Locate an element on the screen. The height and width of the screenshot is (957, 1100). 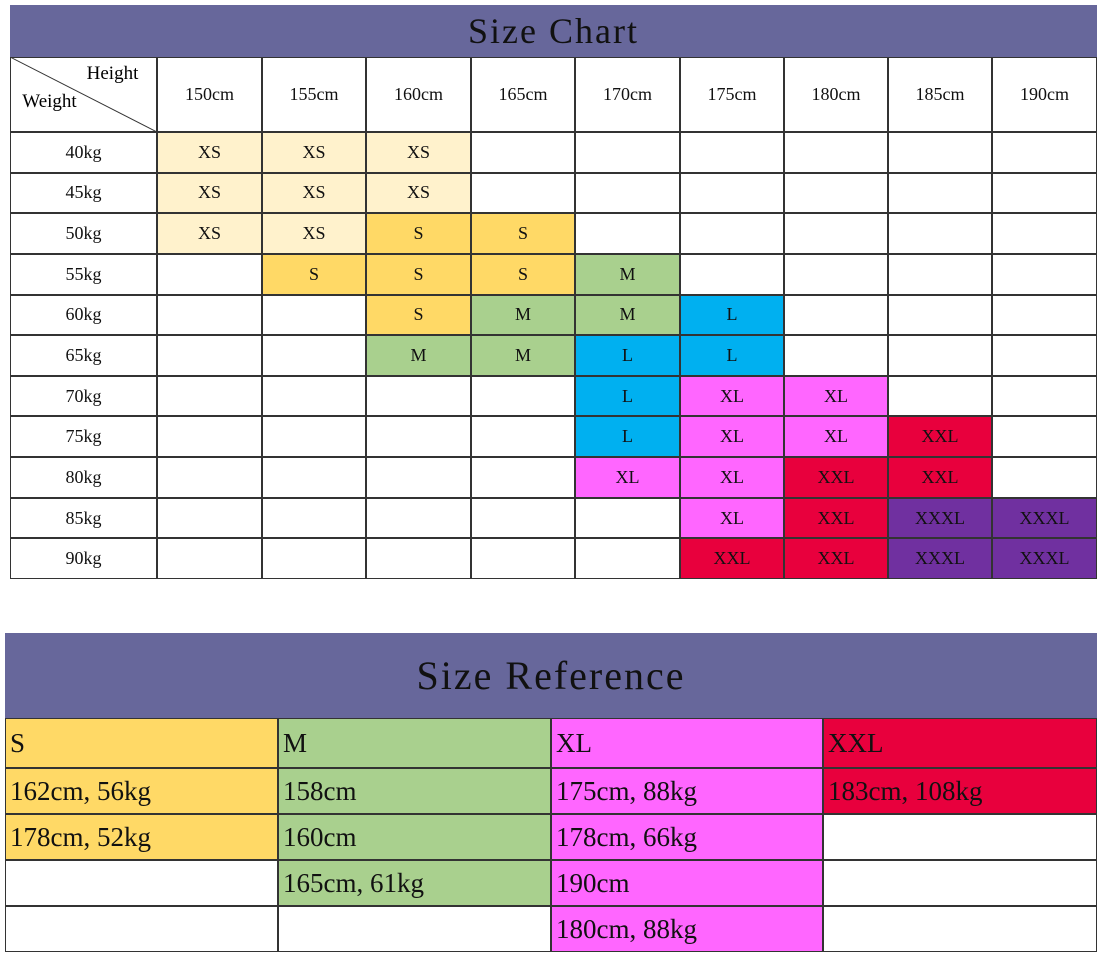
height-header: 160cm is located at coordinates (418, 94).